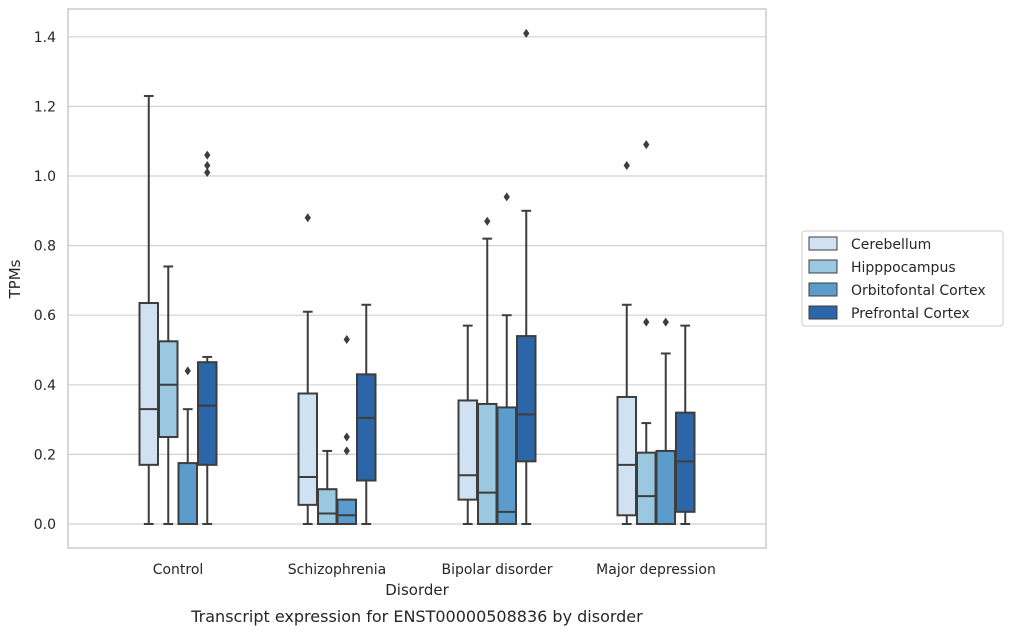  What do you see at coordinates (337, 570) in the screenshot?
I see `x-tick-label: Schizophrenia` at bounding box center [337, 570].